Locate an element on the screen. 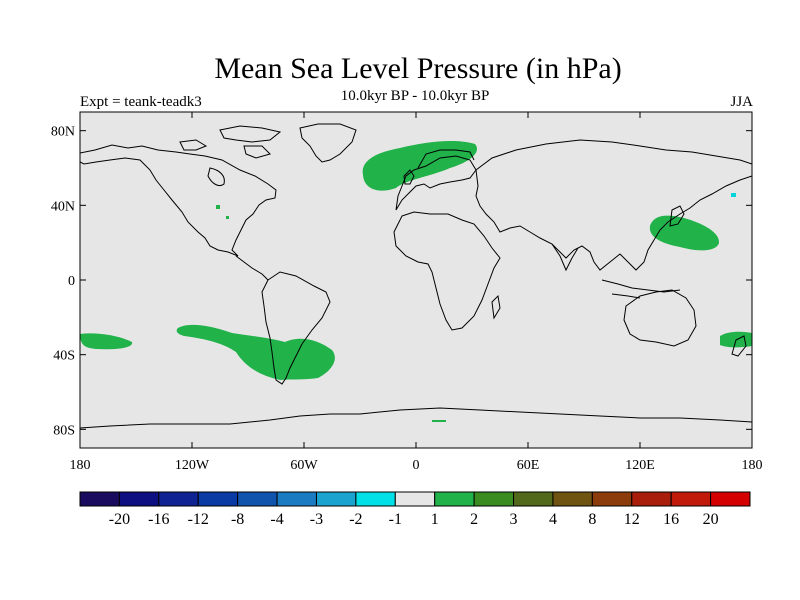 This screenshot has height=600, width=800. experiment-label: Expt = teank-teadk3 is located at coordinates (141, 102).